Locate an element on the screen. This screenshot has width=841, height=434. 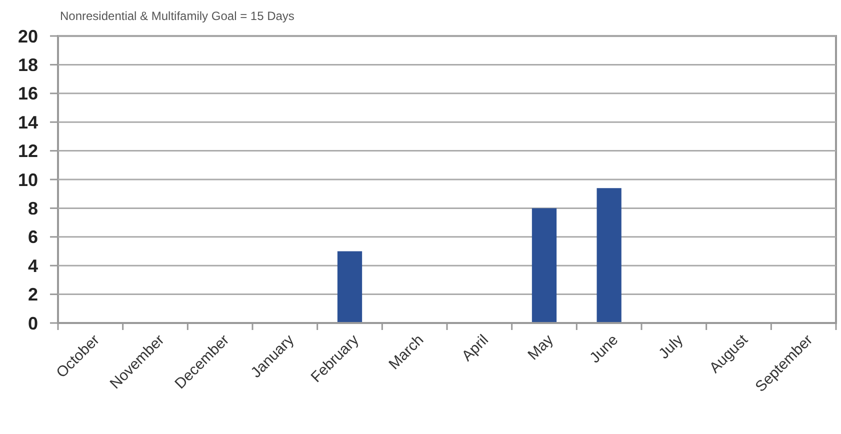
x-tick-label: July is located at coordinates (671, 346).